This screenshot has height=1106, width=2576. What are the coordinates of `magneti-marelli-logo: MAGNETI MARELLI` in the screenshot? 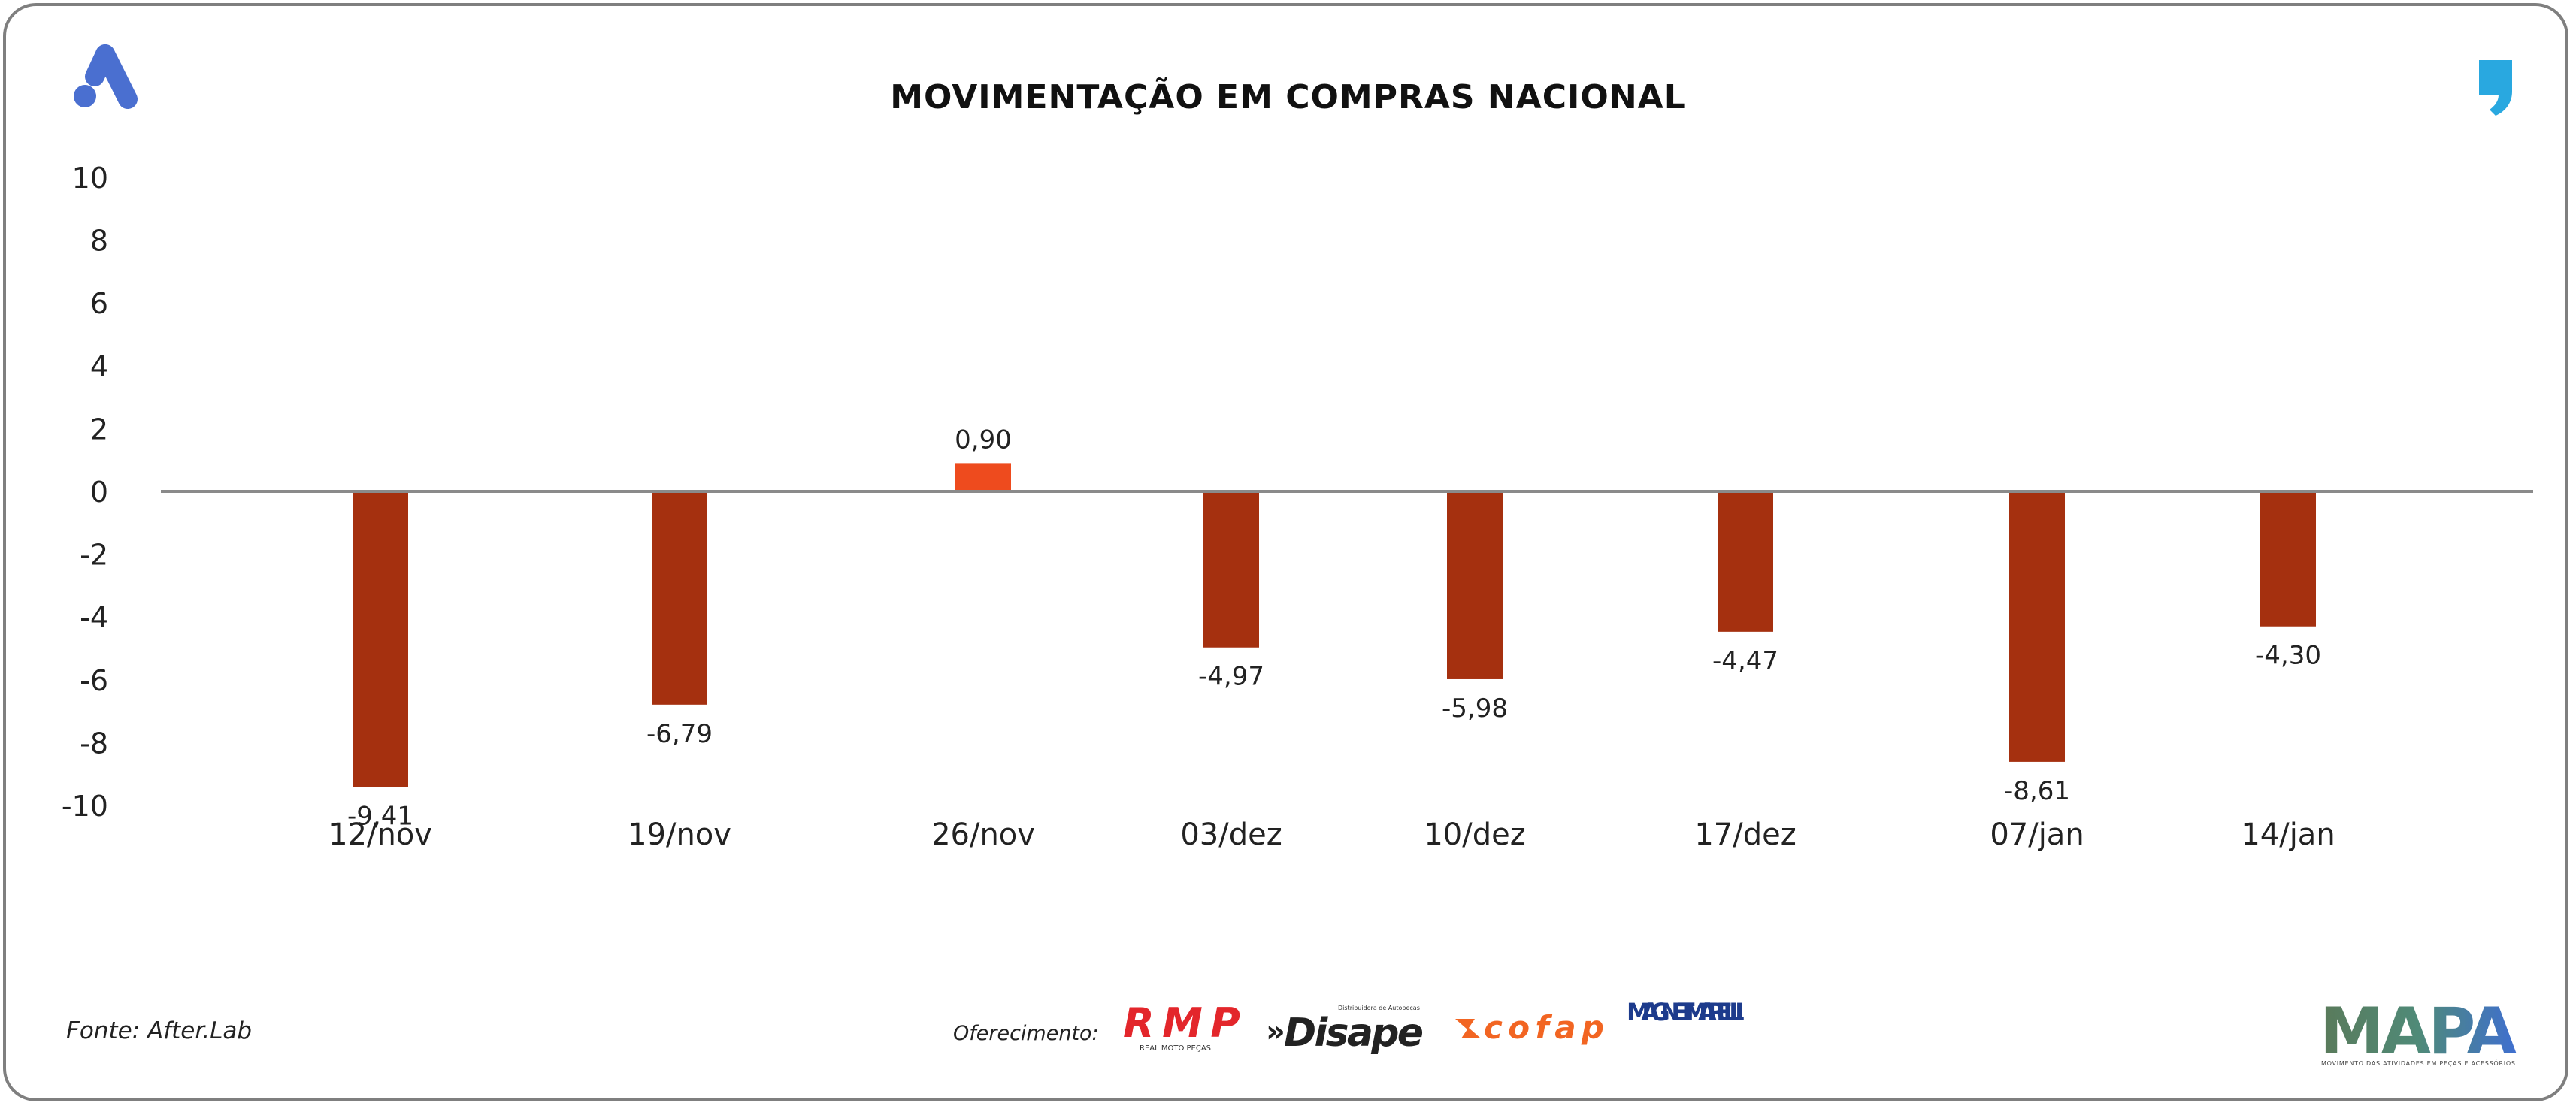 It's located at (1686, 1012).